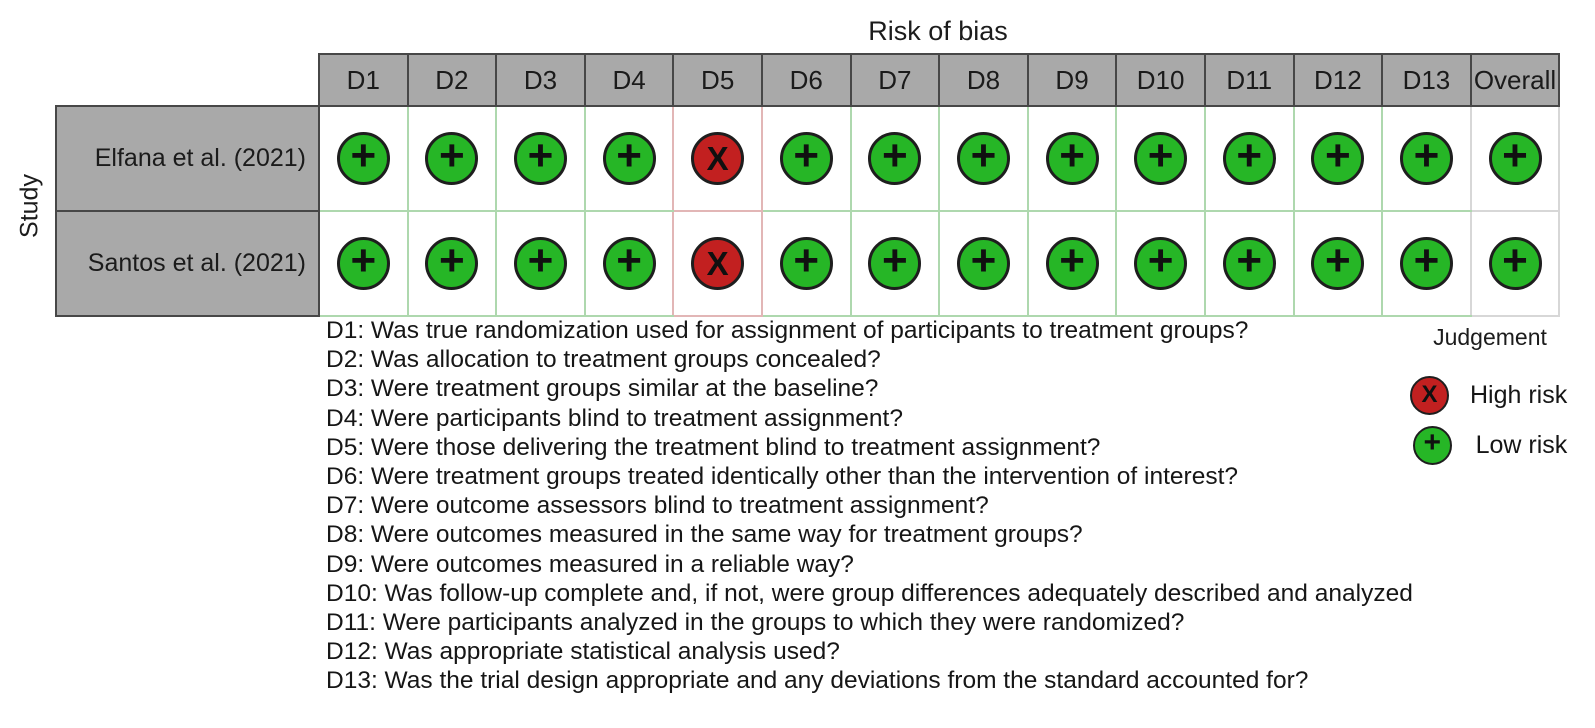 The width and height of the screenshot is (1595, 728). Describe the element at coordinates (1429, 395) in the screenshot. I see `high-risk-icon: X` at that location.